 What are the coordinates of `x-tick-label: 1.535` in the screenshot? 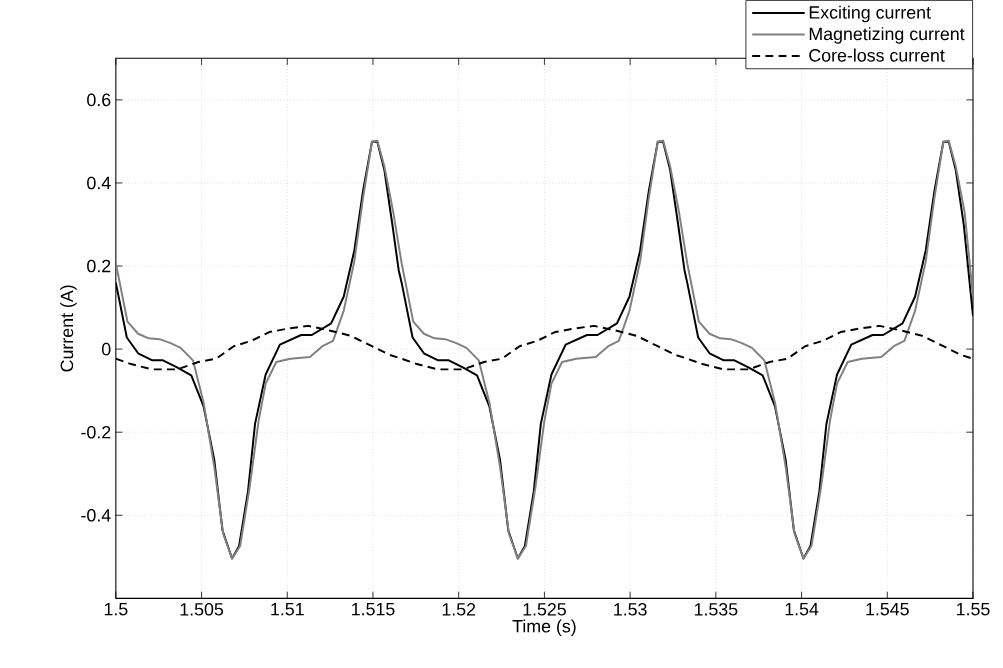 It's located at (716, 609).